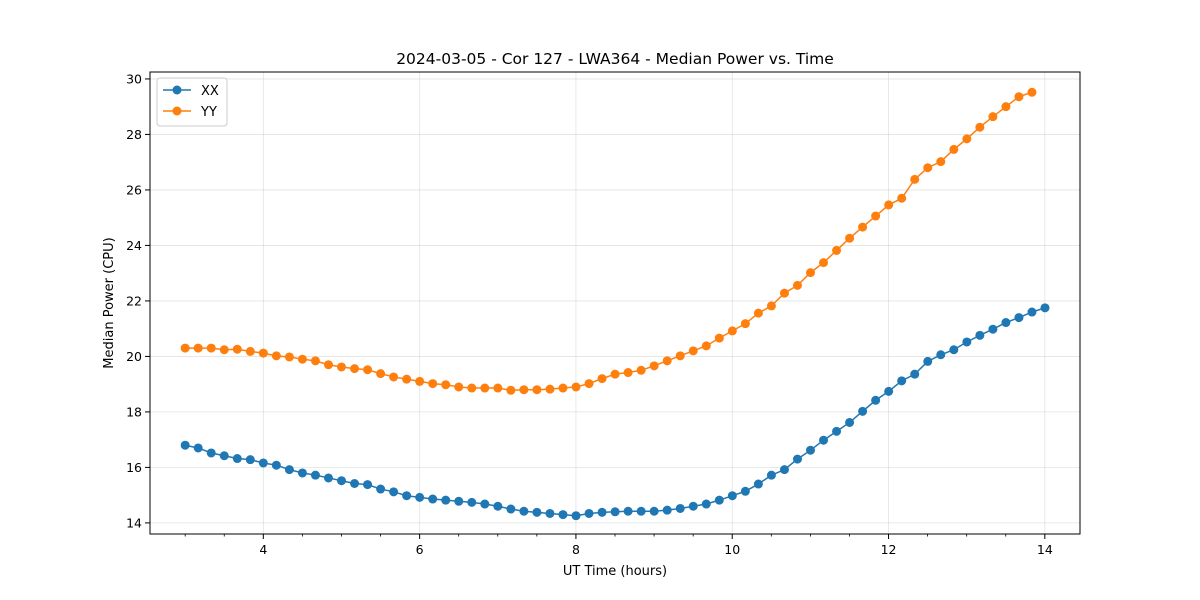 Image resolution: width=1200 pixels, height=600 pixels. Describe the element at coordinates (1045, 549) in the screenshot. I see `x-tick-label: 14` at that location.